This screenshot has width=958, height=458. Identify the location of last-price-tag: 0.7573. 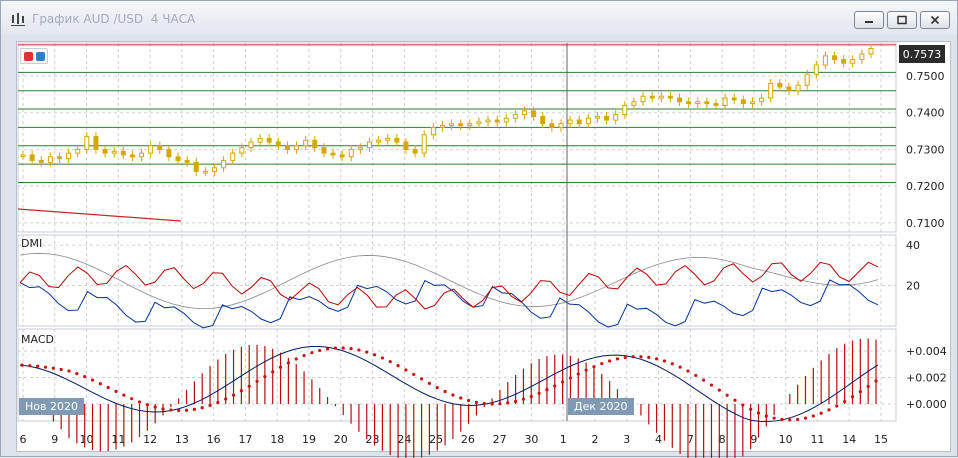
(922, 54).